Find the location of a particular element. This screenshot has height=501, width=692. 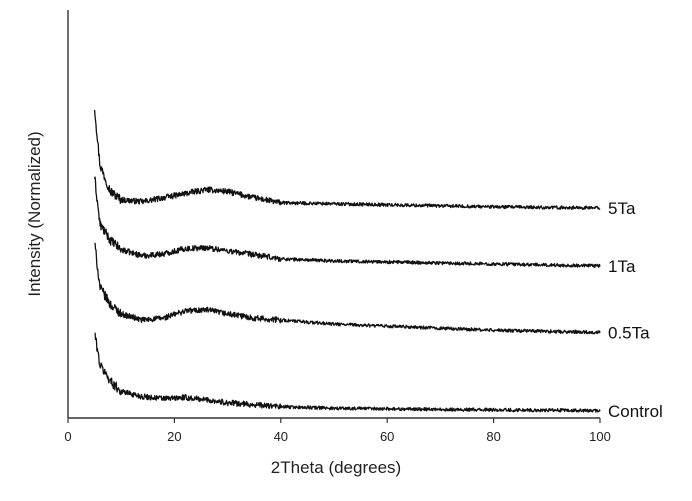

series-label-0: 5Ta is located at coordinates (622, 208).